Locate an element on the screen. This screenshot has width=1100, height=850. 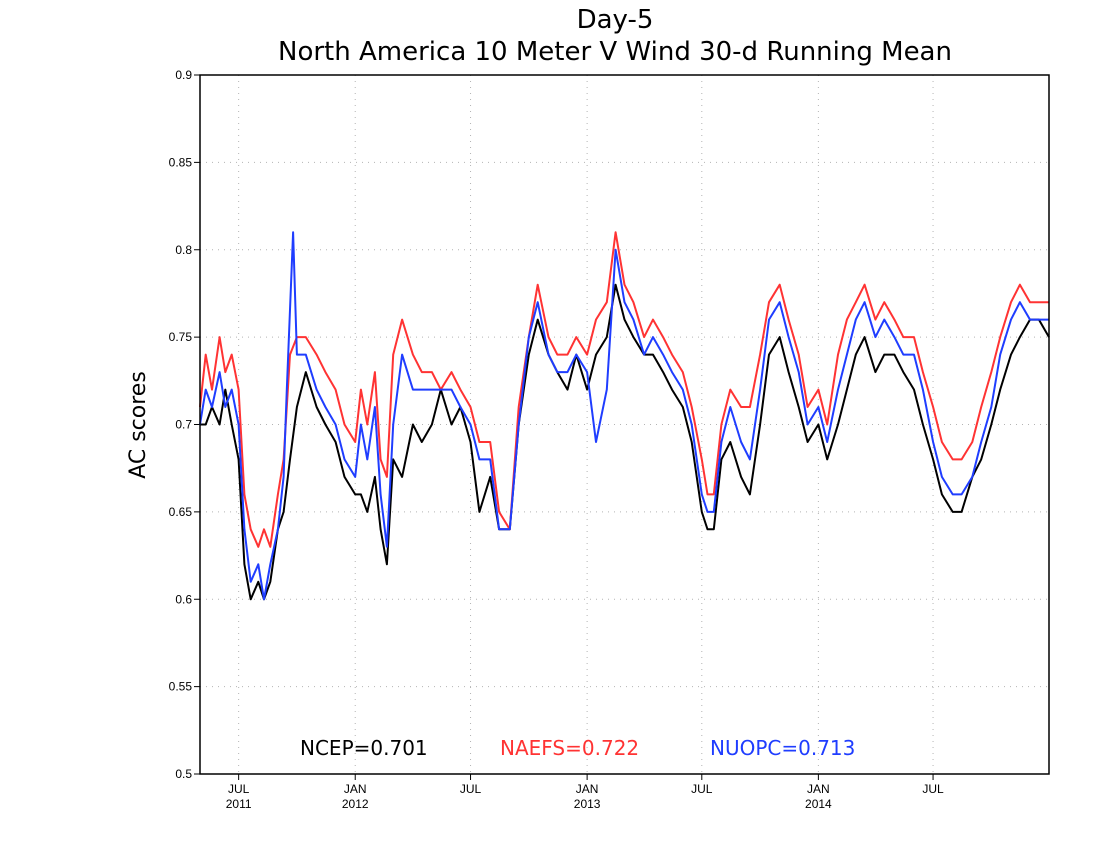
y-axis-label: AC scores is located at coordinates (138, 425).